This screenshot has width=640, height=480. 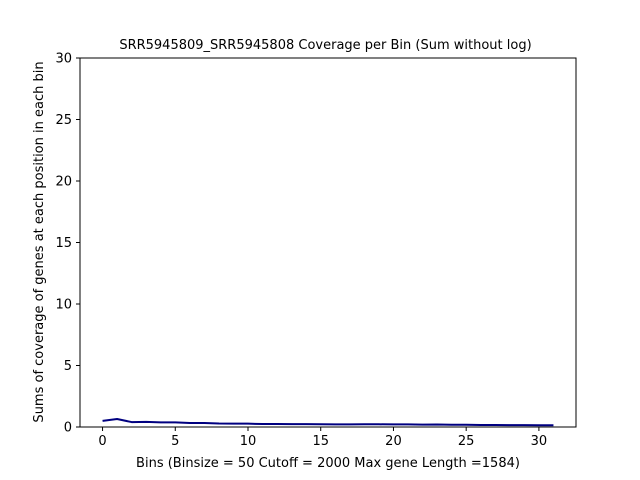 I want to click on coverage-series-line, so click(x=328, y=422).